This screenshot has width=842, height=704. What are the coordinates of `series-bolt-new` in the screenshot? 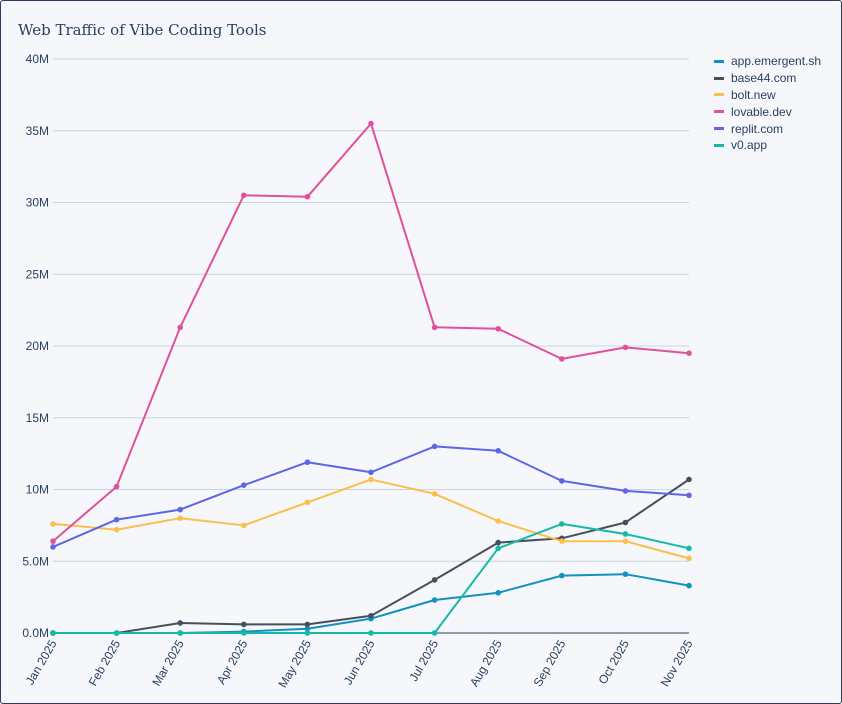 It's located at (371, 519).